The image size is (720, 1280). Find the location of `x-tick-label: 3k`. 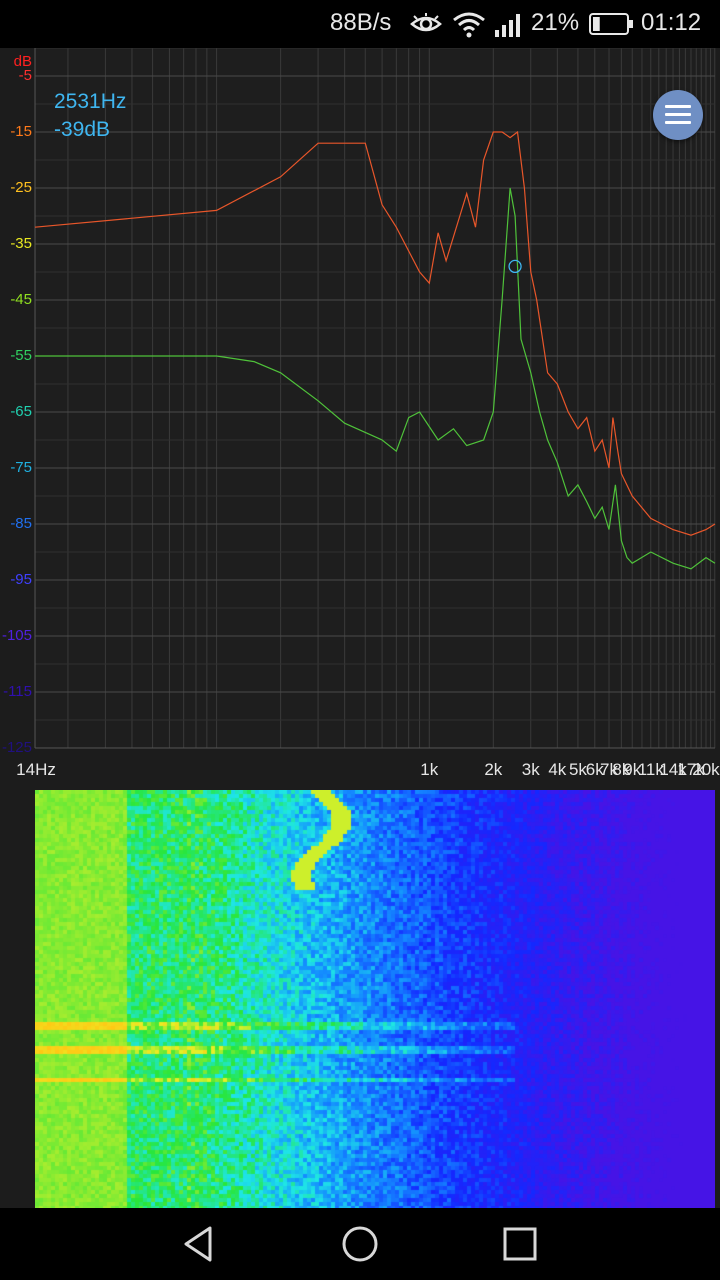

x-tick-label: 3k is located at coordinates (530, 769).